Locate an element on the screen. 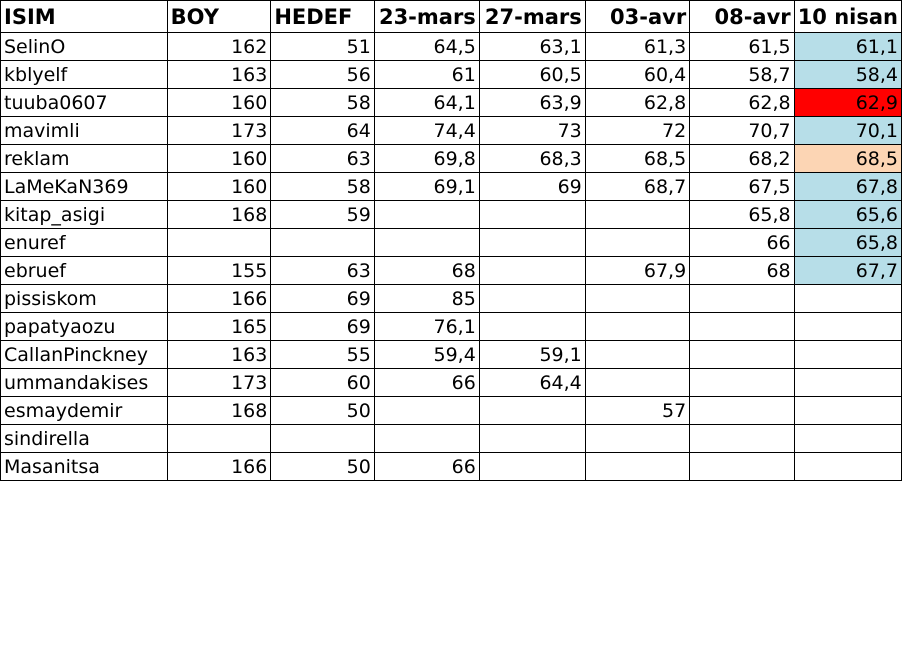 This screenshot has height=646, width=902. value-cell: 63,9 is located at coordinates (532, 102).